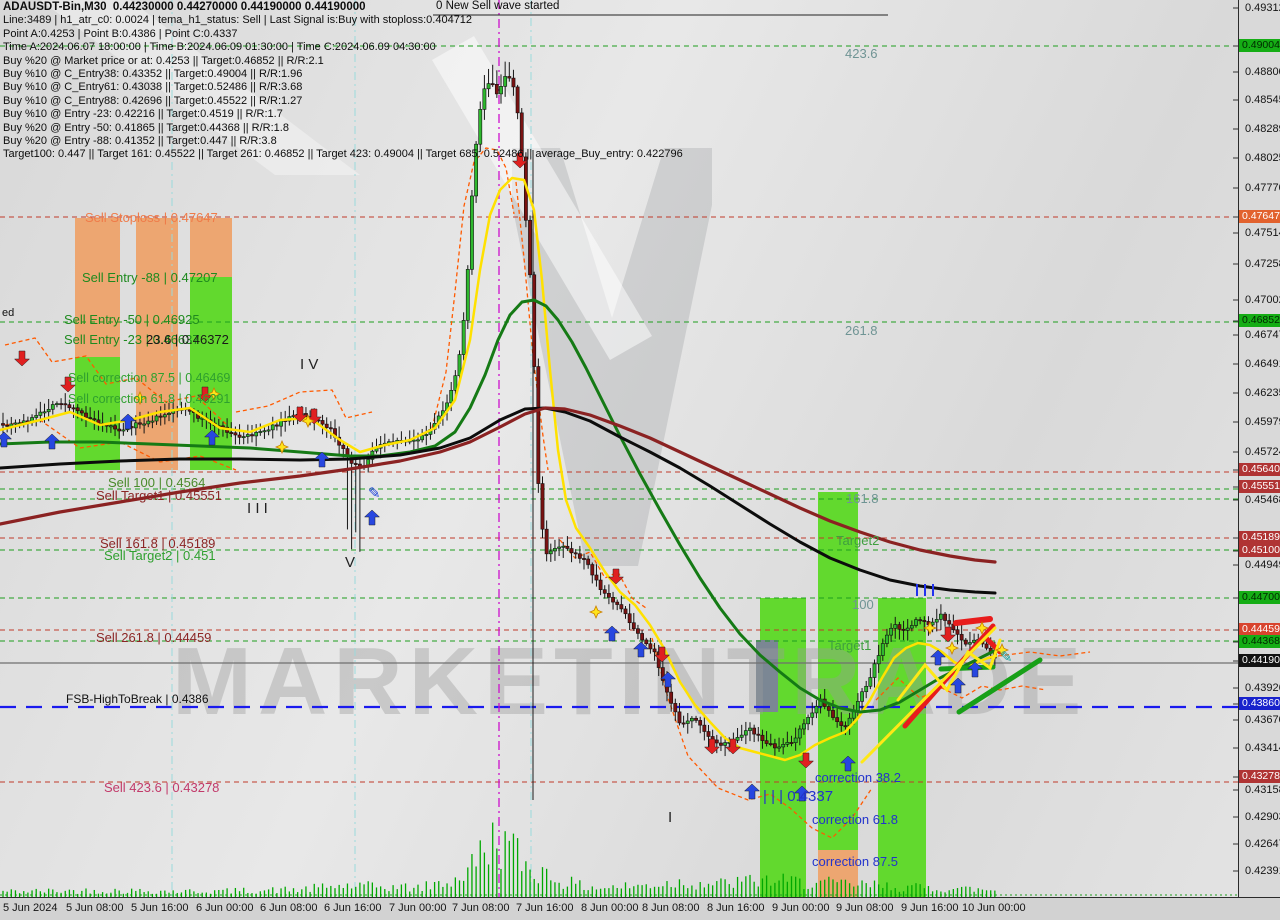 The width and height of the screenshot is (1280, 920). I want to click on label-fib-4236: 423.6, so click(861, 53).